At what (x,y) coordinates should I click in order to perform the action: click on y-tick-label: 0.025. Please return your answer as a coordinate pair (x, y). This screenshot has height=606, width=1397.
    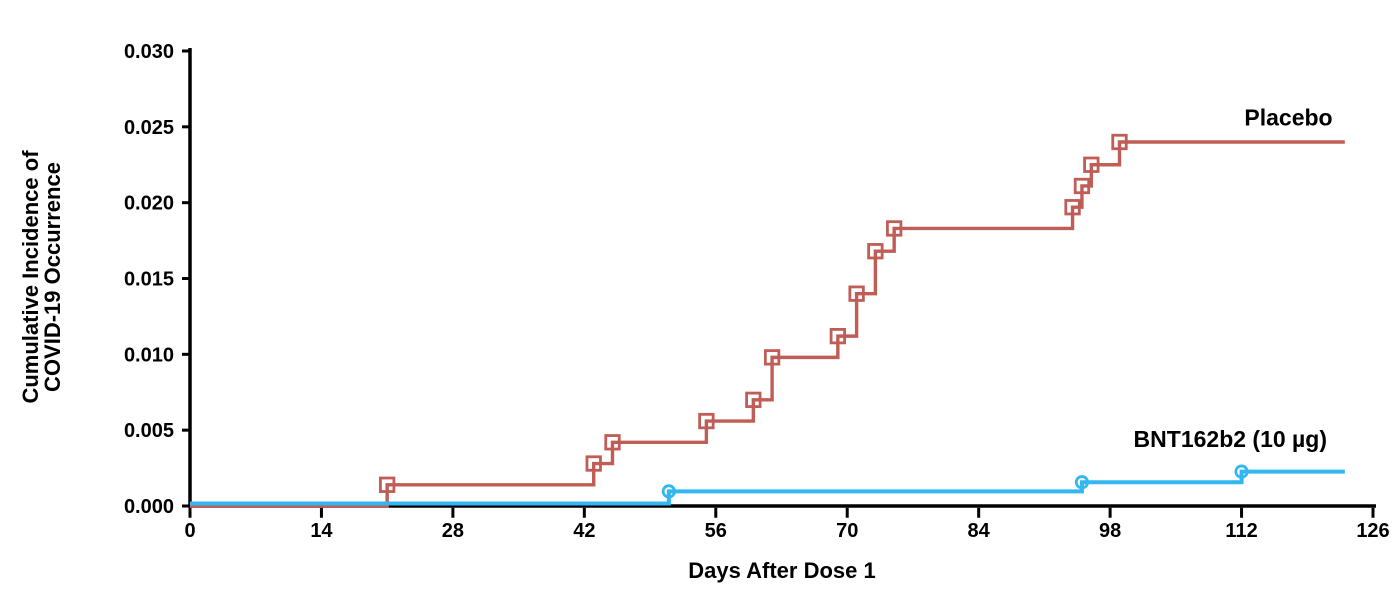
    Looking at the image, I should click on (149, 128).